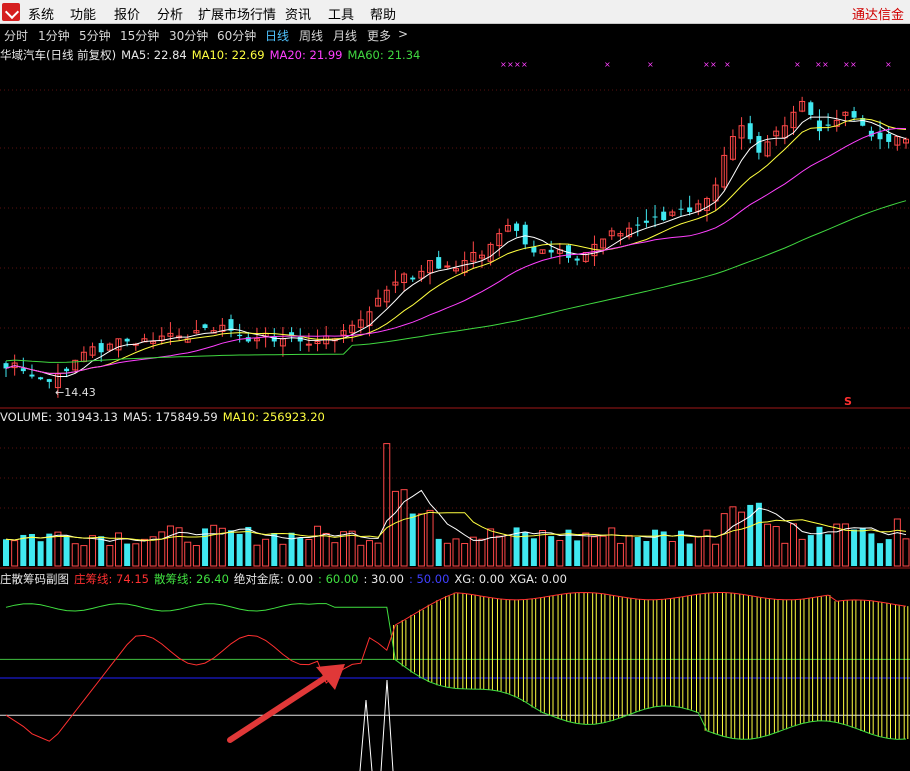 The height and width of the screenshot is (771, 910). Describe the element at coordinates (127, 15) in the screenshot. I see `menu-quote: 报价` at that location.